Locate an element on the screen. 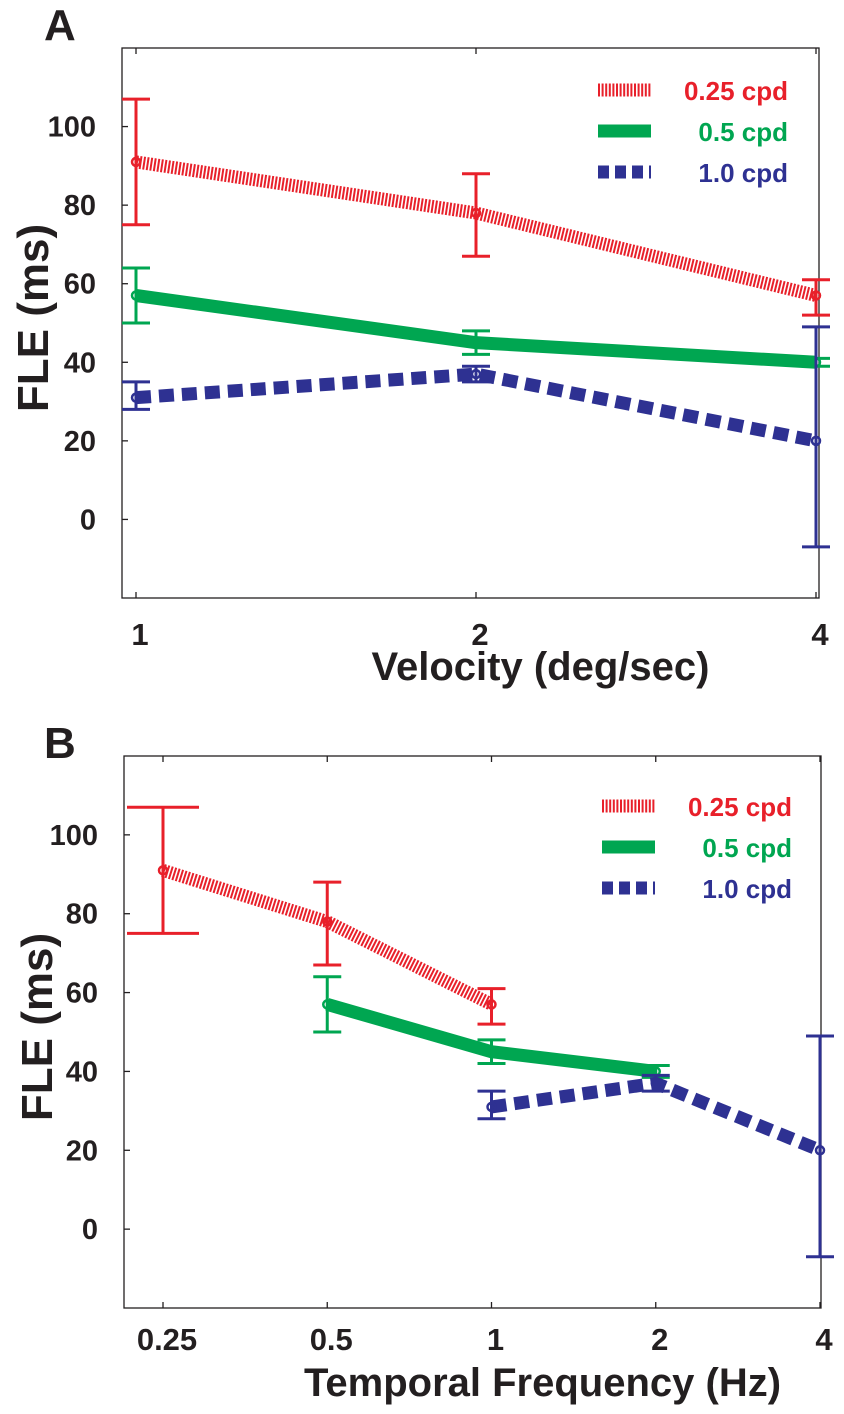 The height and width of the screenshot is (1414, 844). x-tick-label: 0.25 is located at coordinates (167, 1339).